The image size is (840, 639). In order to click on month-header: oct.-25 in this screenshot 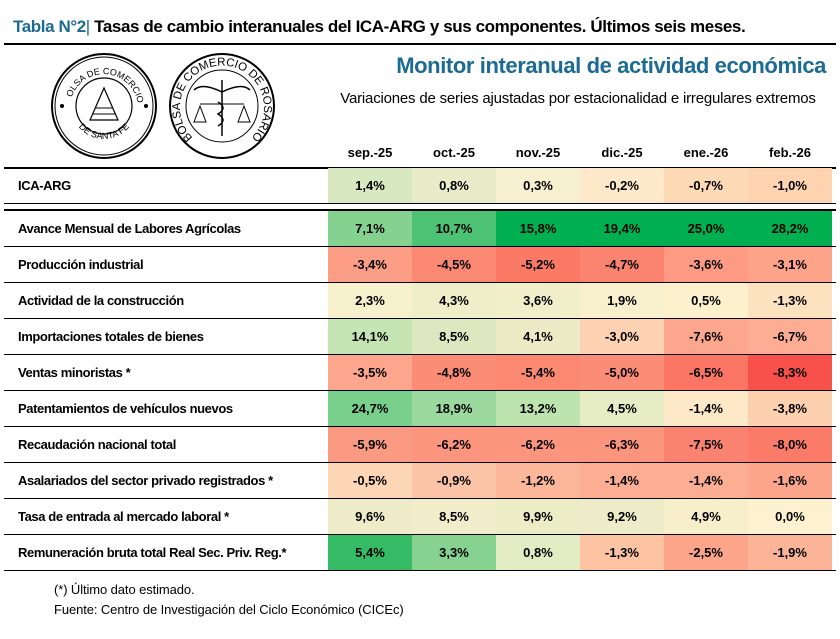, I will do `click(454, 152)`.